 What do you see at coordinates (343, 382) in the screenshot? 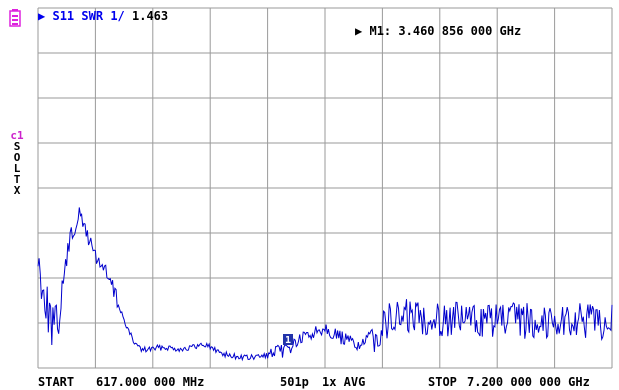
I see `averaging: 1x AVG` at bounding box center [343, 382].